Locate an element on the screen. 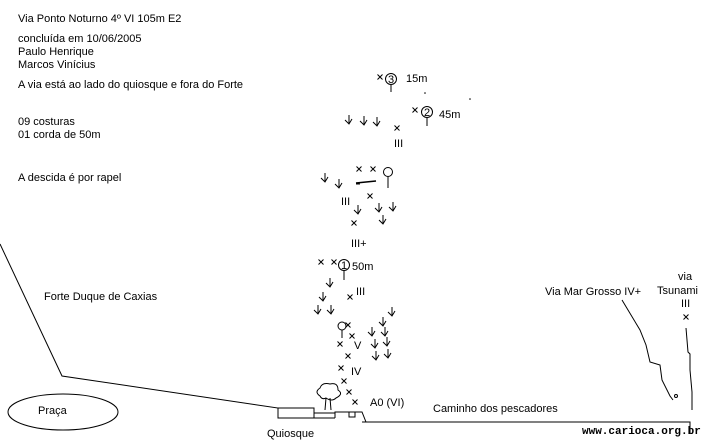 The height and width of the screenshot is (441, 718). square-label: Praça is located at coordinates (52, 411).